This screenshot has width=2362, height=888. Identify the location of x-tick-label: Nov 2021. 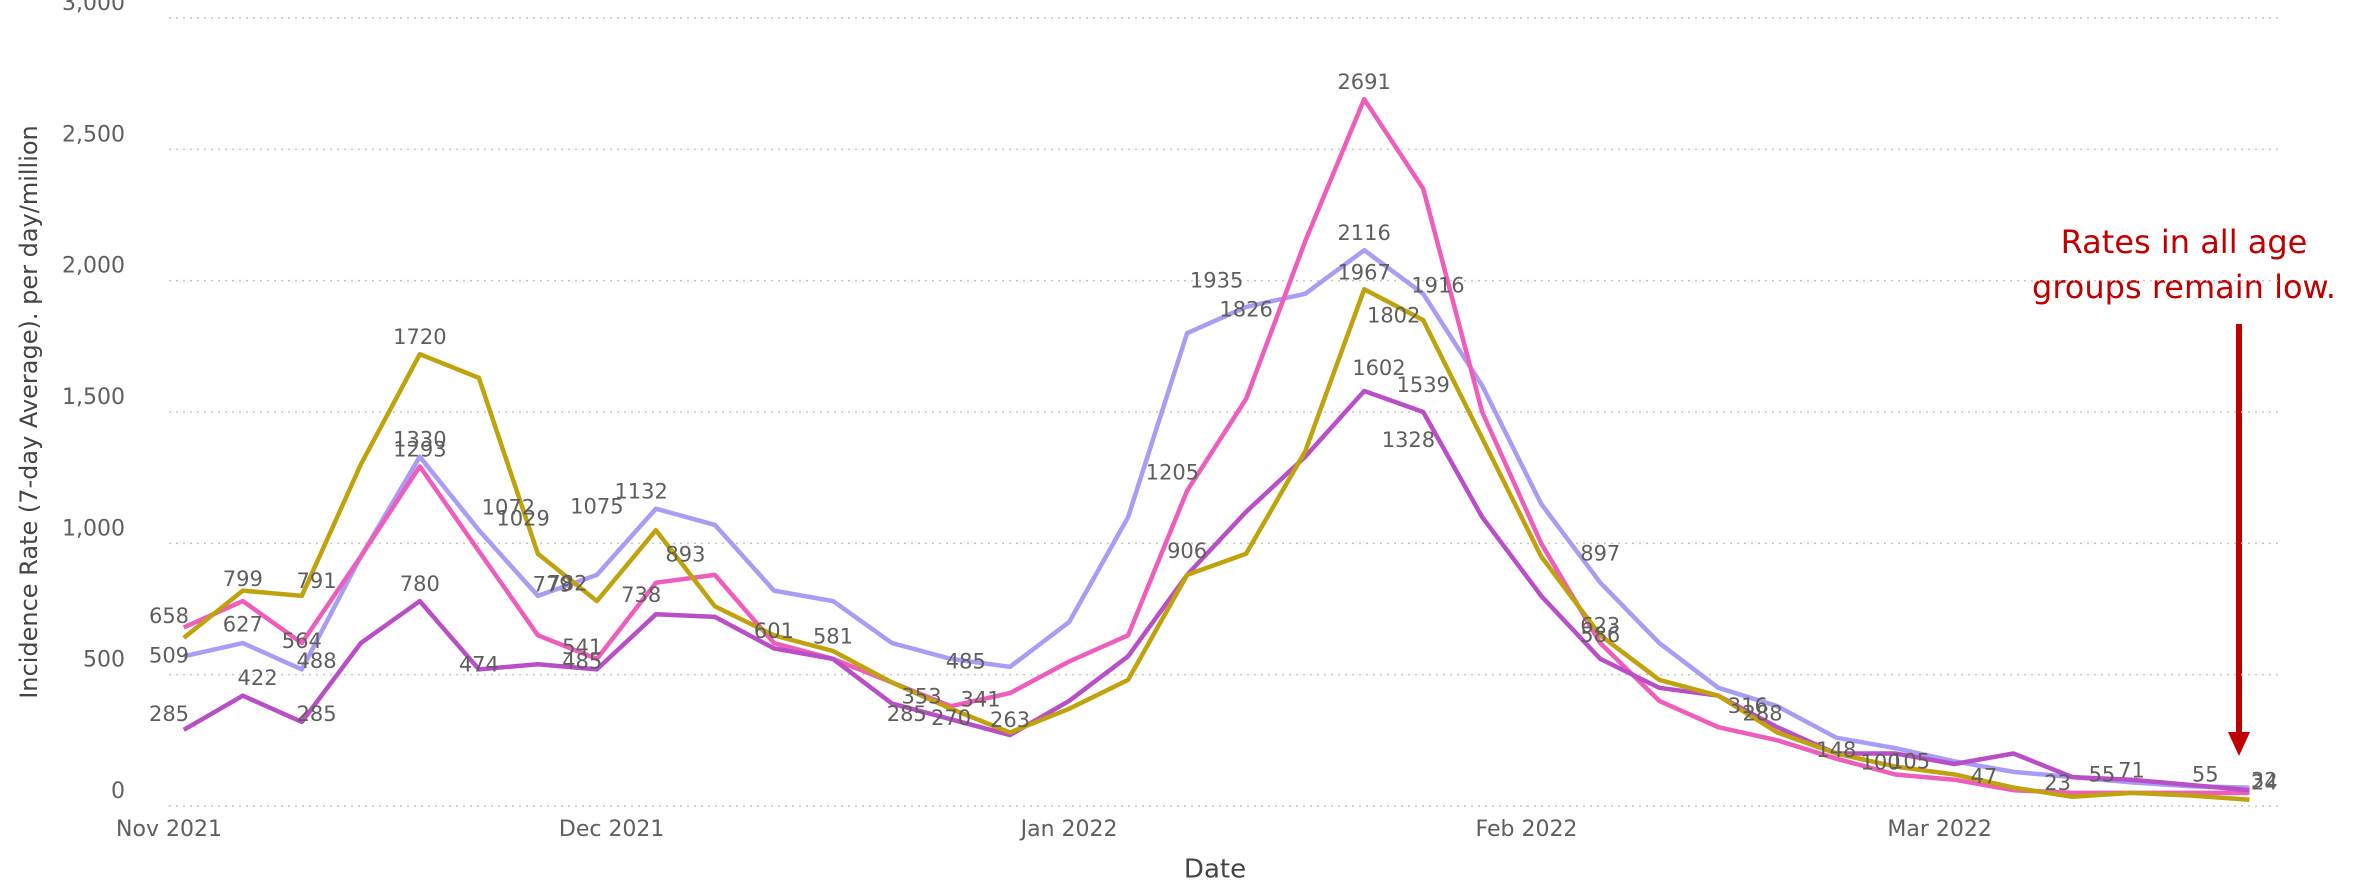
(169, 829).